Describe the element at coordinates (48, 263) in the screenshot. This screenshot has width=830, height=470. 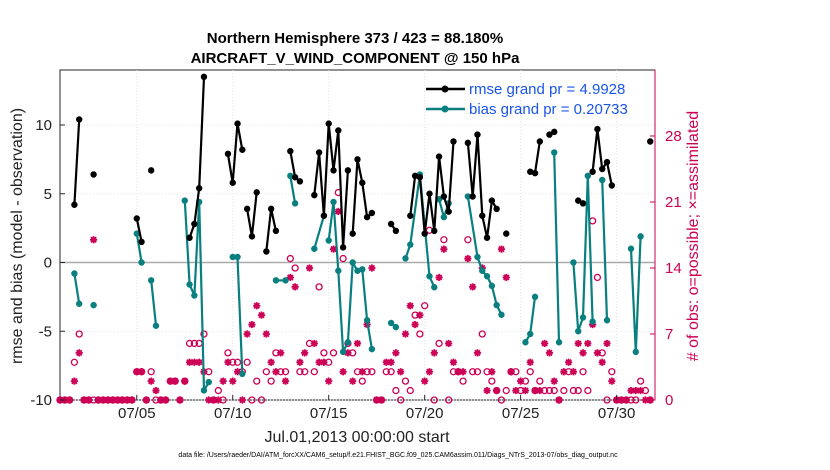
I see `y-tick-label: 0` at that location.